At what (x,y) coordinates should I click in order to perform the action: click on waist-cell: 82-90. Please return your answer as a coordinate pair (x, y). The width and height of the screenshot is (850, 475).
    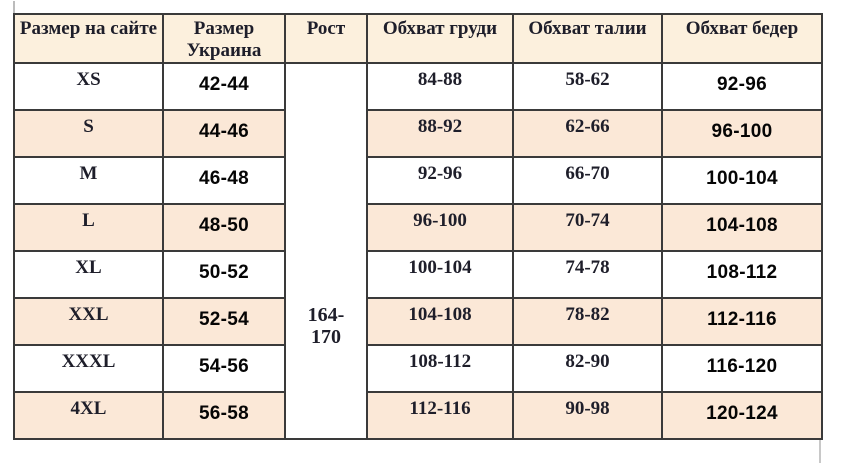
    Looking at the image, I should click on (587, 368).